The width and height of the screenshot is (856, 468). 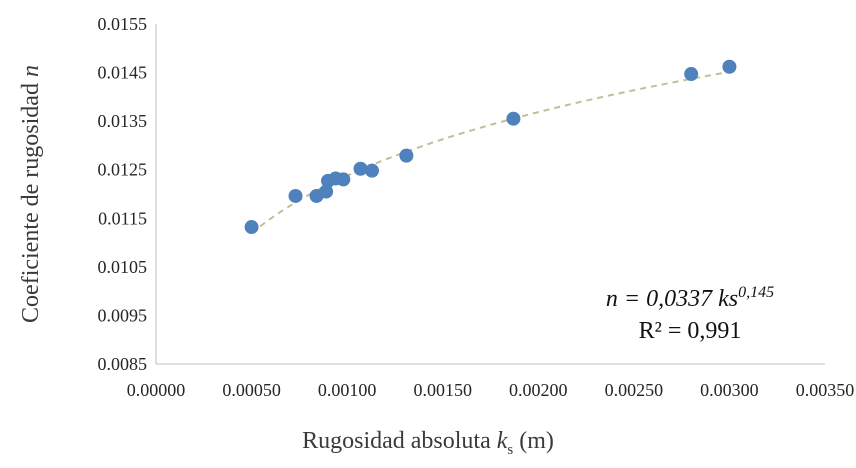 I want to click on x-axis-title-unit: (m), so click(x=533, y=441).